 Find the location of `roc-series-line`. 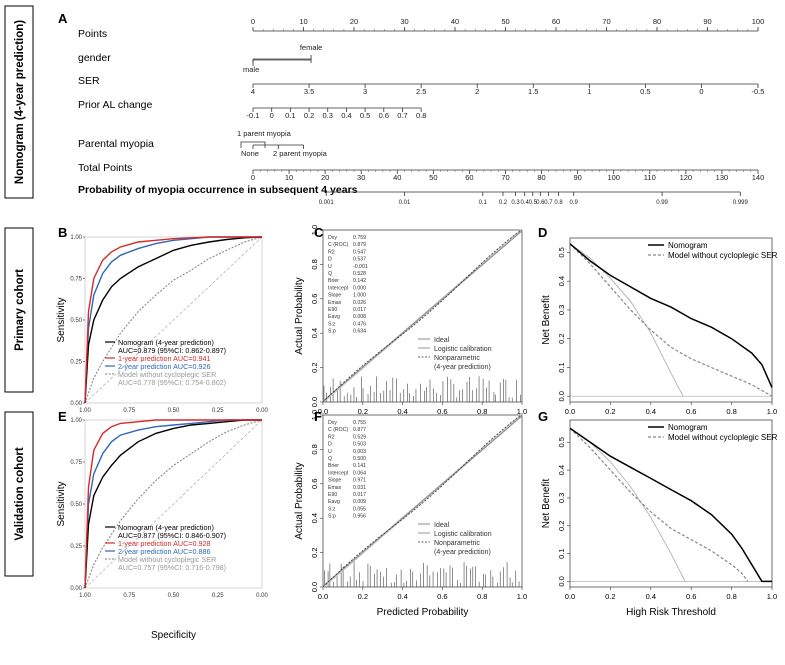

roc-series-line is located at coordinates (173, 320).